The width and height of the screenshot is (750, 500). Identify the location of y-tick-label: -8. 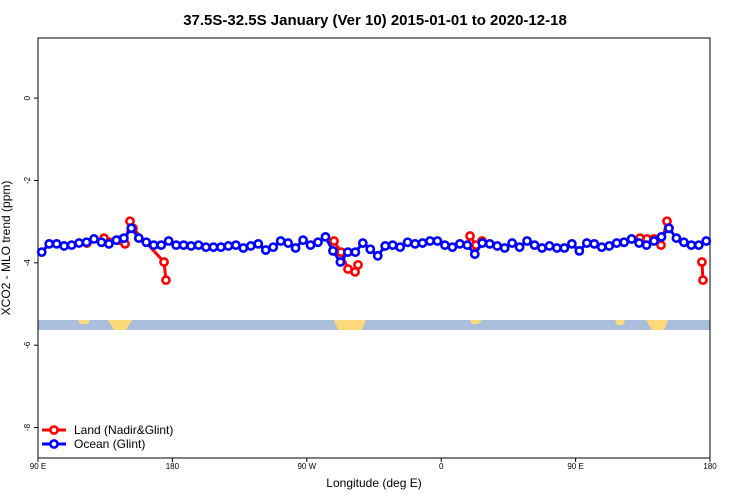
(27, 427).